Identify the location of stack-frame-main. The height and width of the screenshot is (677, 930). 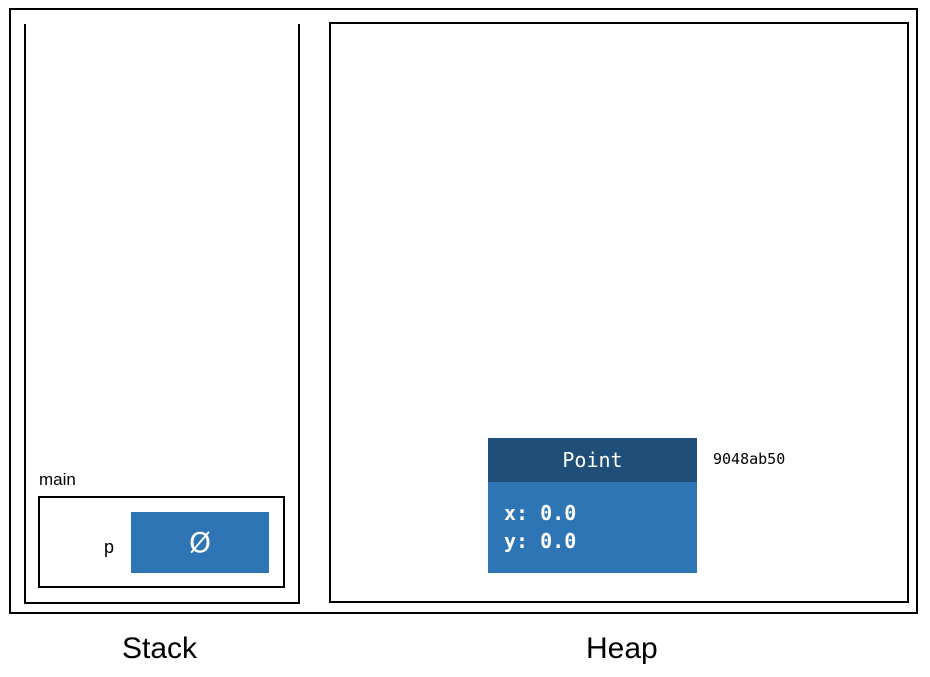
(161, 542).